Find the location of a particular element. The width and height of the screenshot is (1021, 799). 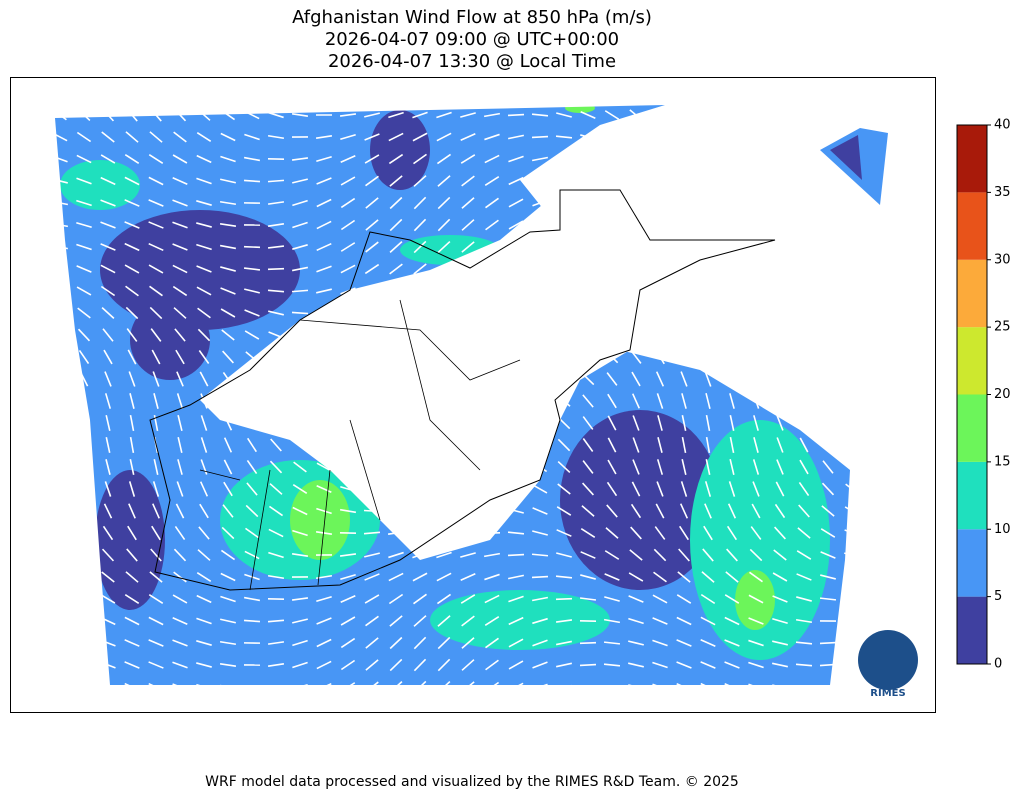

colorbar-tick-label: 40 is located at coordinates (1002, 125).